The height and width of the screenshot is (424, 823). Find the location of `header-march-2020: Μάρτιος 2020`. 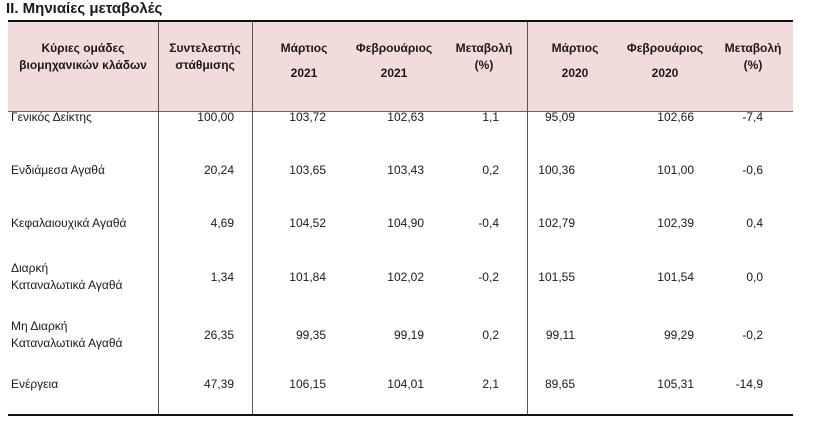

header-march-2020: Μάρτιος 2020 is located at coordinates (575, 61).